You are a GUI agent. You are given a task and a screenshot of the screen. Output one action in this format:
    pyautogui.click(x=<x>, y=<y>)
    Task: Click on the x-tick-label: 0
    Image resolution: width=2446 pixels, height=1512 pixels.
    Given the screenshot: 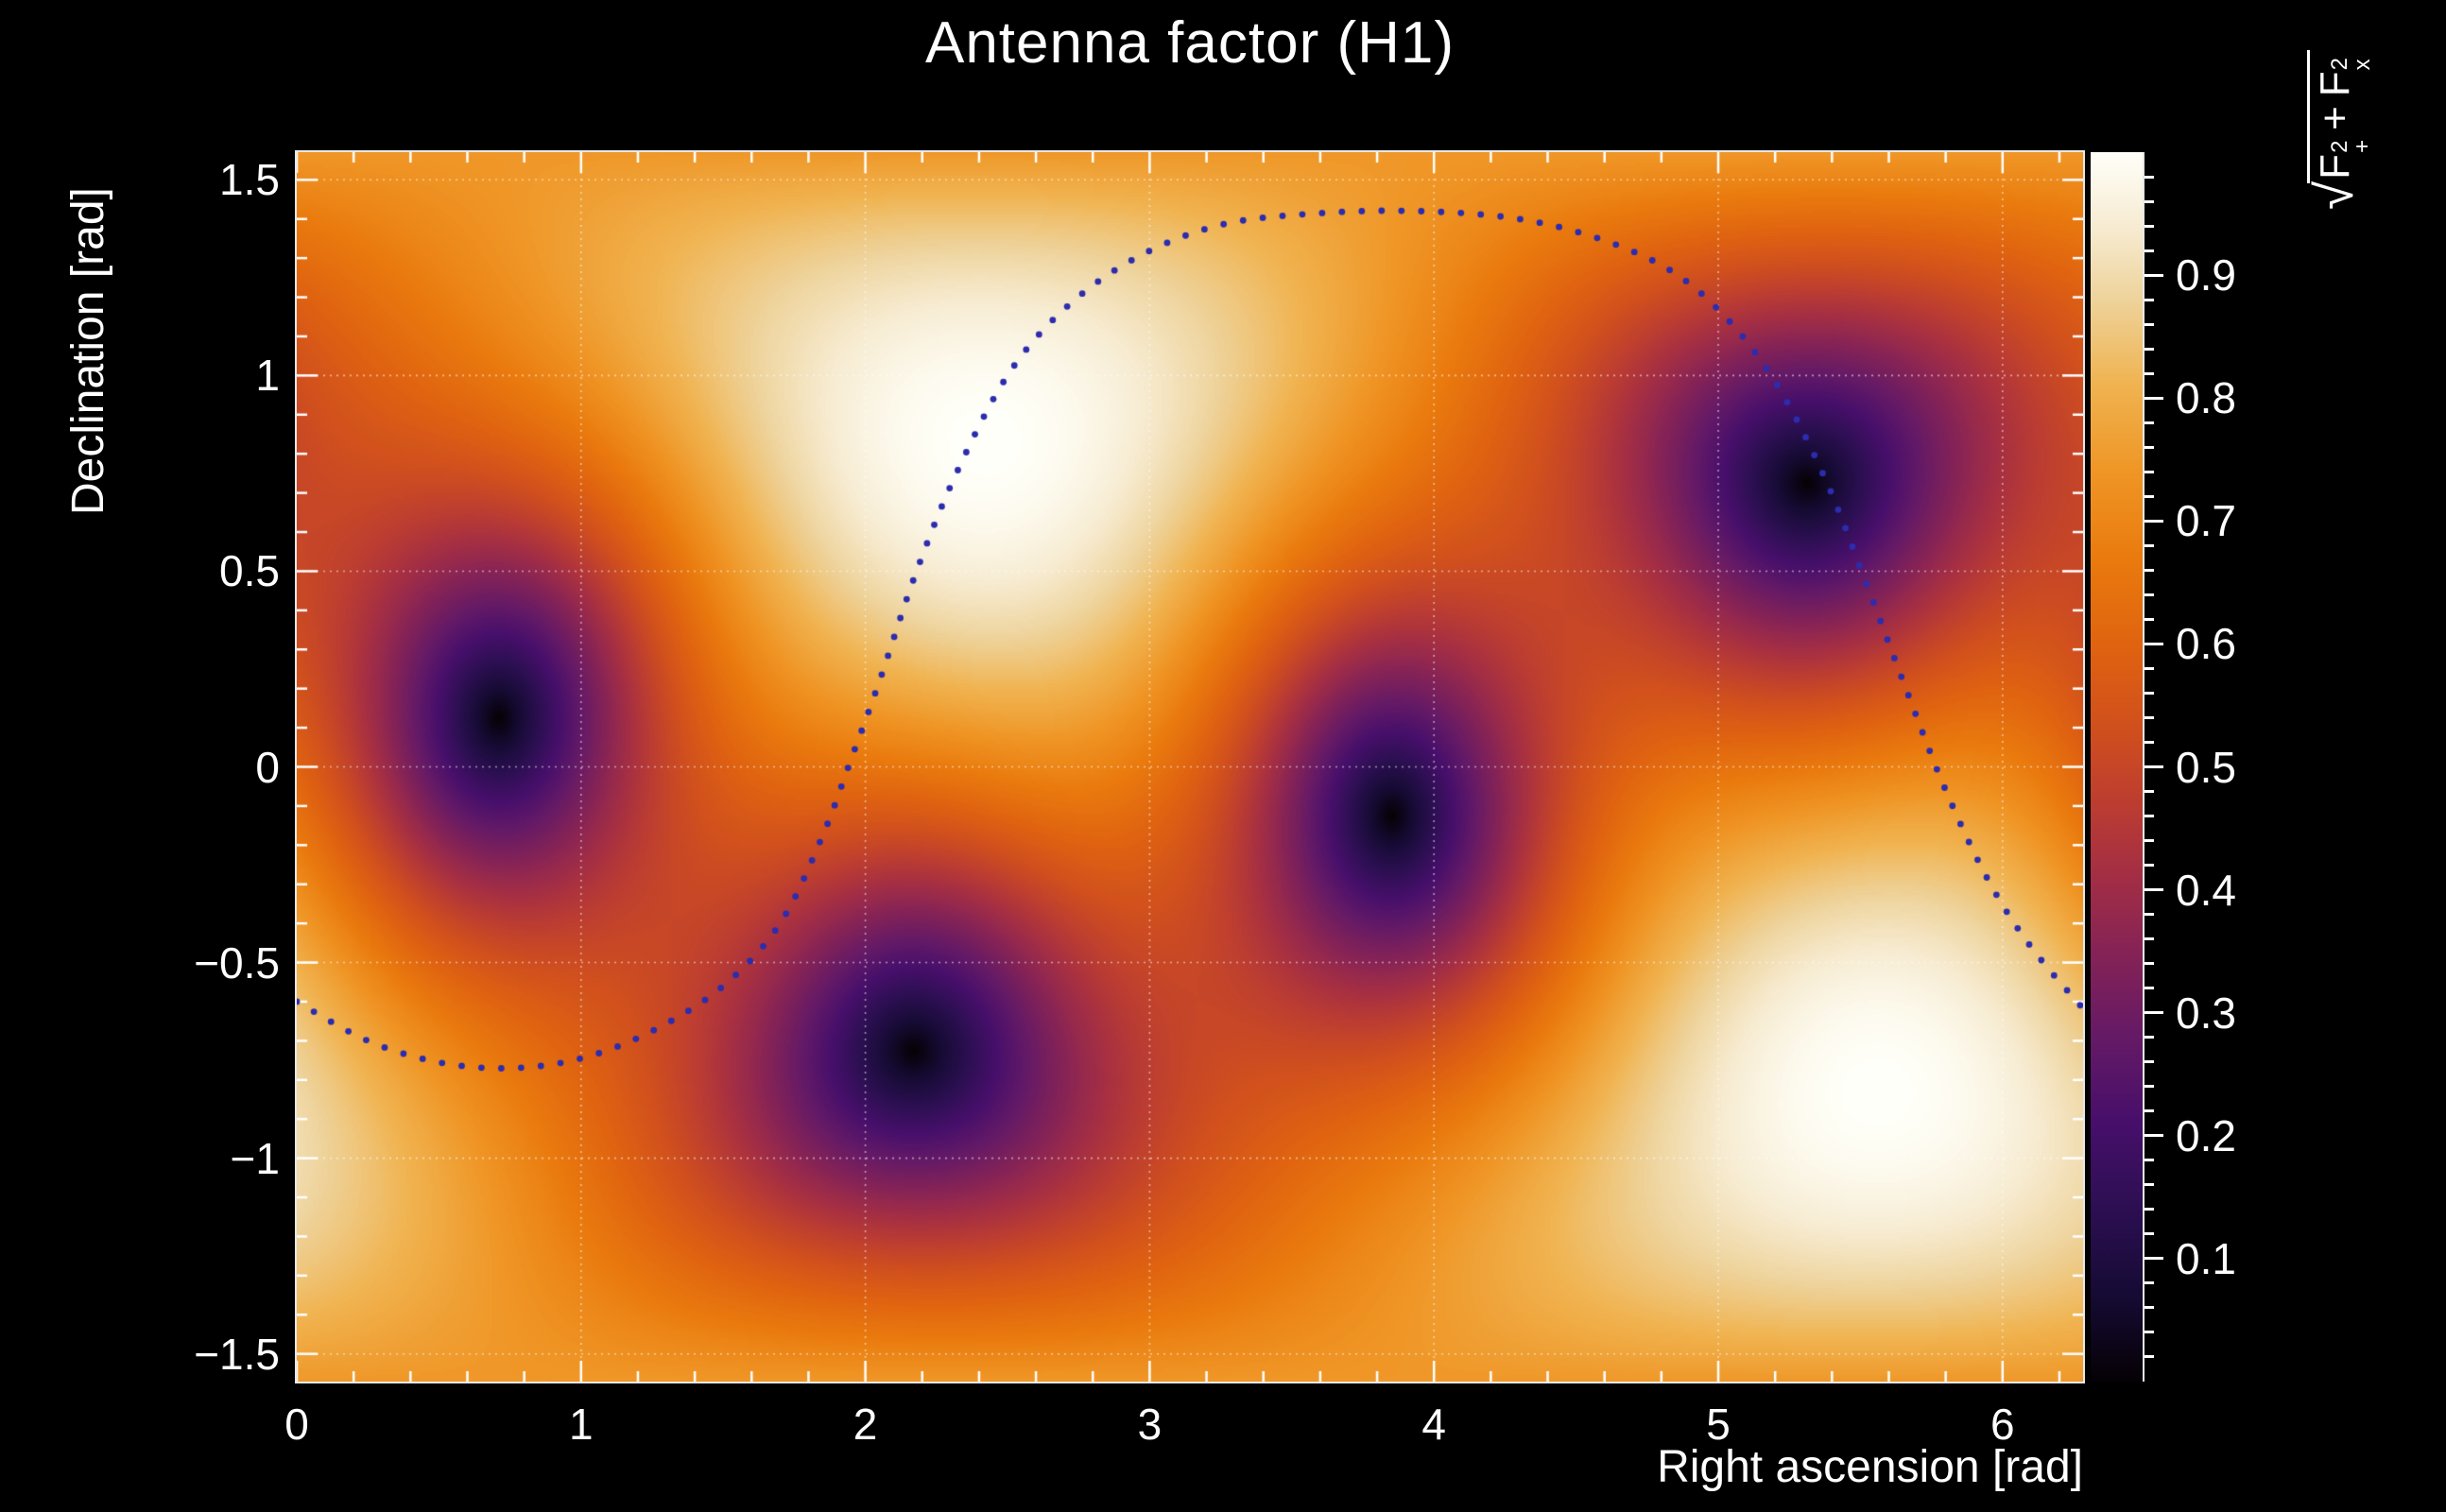 What is the action you would take?
    pyautogui.click(x=296, y=1424)
    